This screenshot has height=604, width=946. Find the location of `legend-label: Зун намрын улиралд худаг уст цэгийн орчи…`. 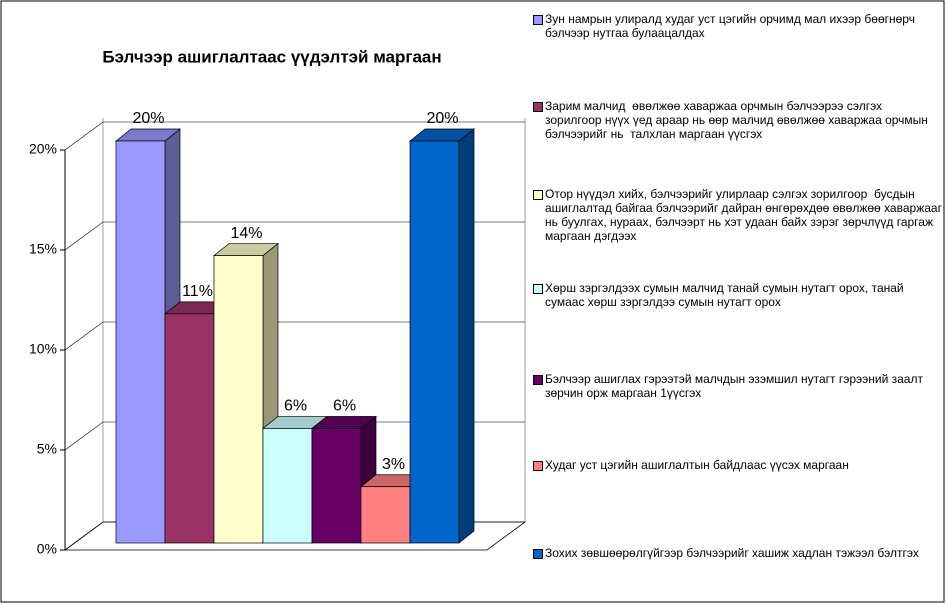

legend-label: Зун намрын улиралд худаг уст цэгийн орчи… is located at coordinates (732, 26).